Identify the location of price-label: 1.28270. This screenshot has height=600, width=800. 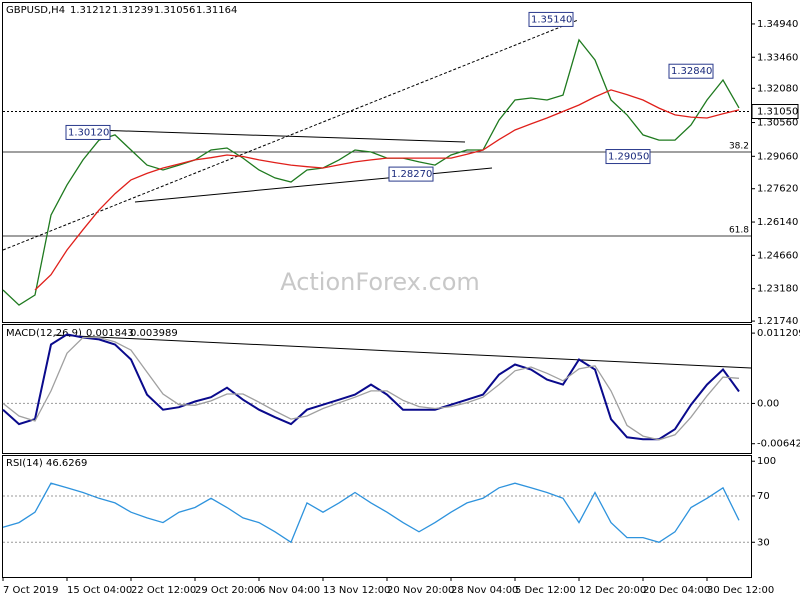
(411, 174).